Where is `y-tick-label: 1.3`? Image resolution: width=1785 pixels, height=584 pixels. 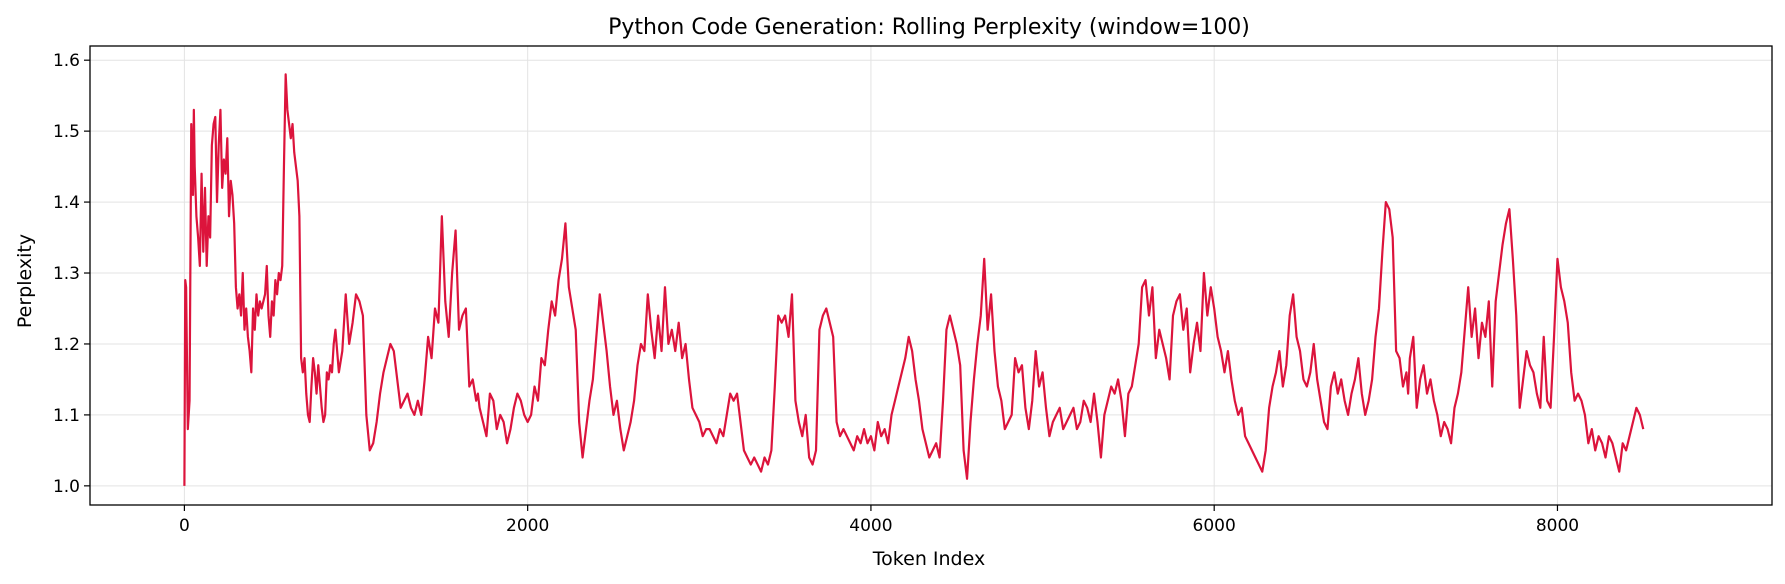
y-tick-label: 1.3 is located at coordinates (66, 274).